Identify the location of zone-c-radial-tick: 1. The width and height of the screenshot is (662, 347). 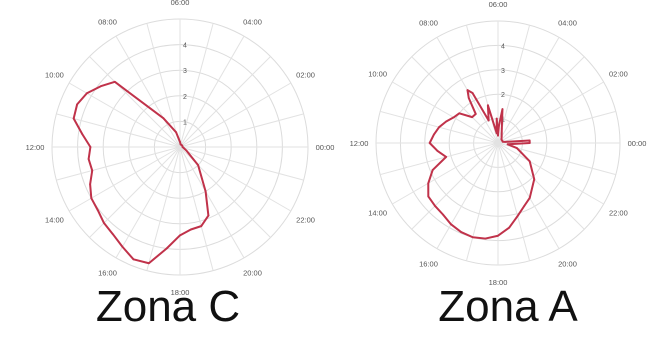
(185, 122).